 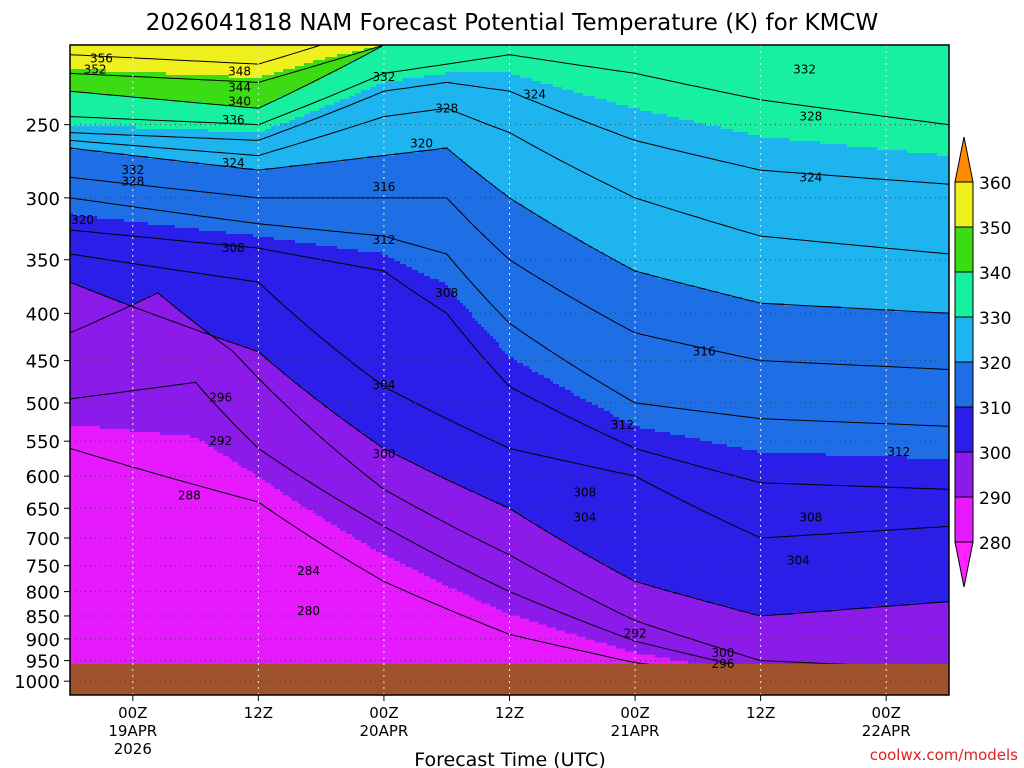 I want to click on y-tick-label-450: 450, so click(x=43, y=362).